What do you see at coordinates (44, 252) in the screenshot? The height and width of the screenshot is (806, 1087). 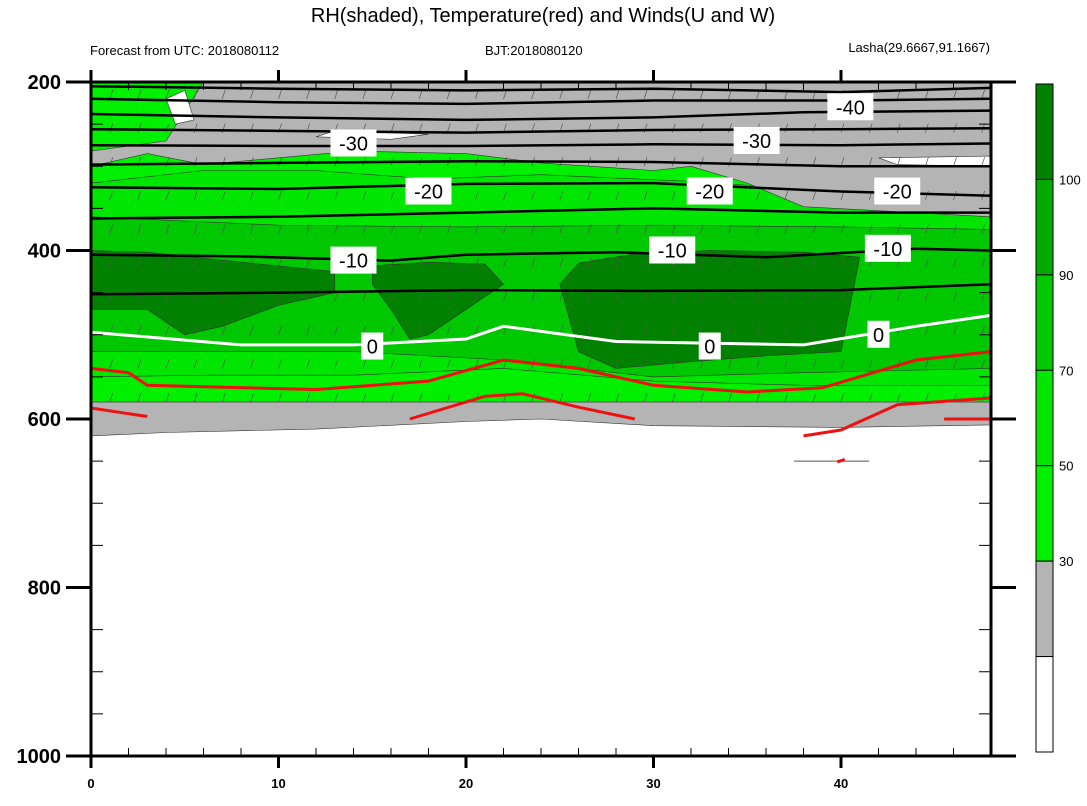 I see `y-tick-label: 400` at bounding box center [44, 252].